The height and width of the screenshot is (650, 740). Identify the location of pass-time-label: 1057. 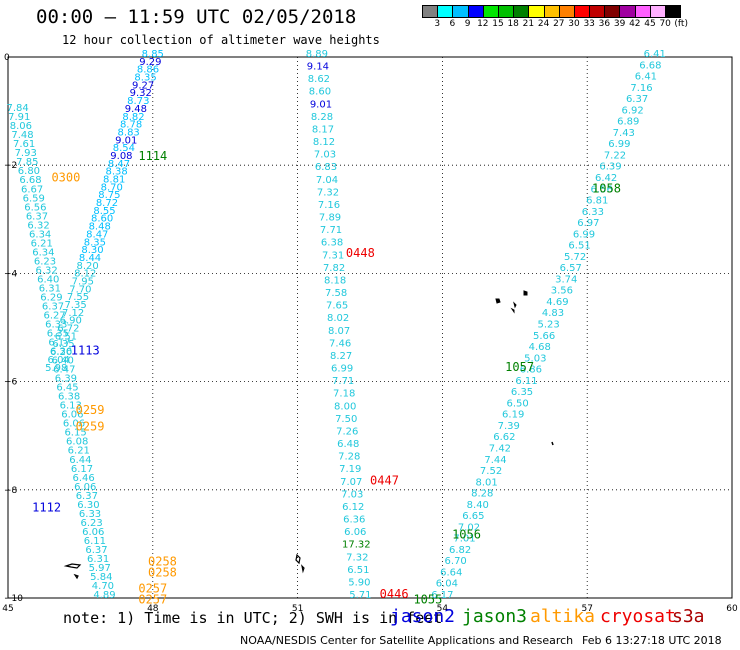
(519, 367).